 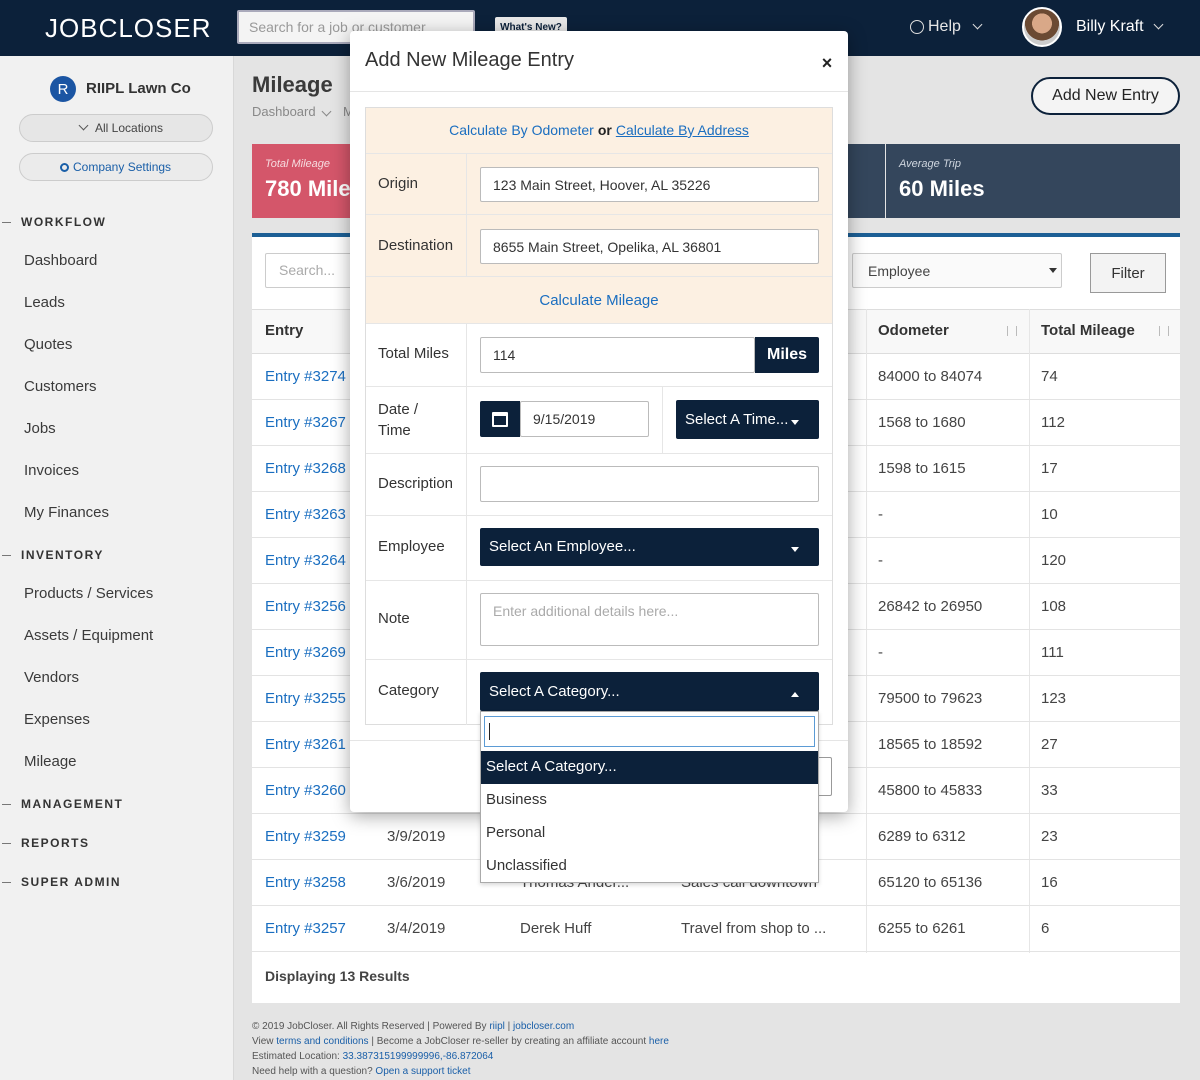 What do you see at coordinates (1053, 270) in the screenshot?
I see `caret-icon` at bounding box center [1053, 270].